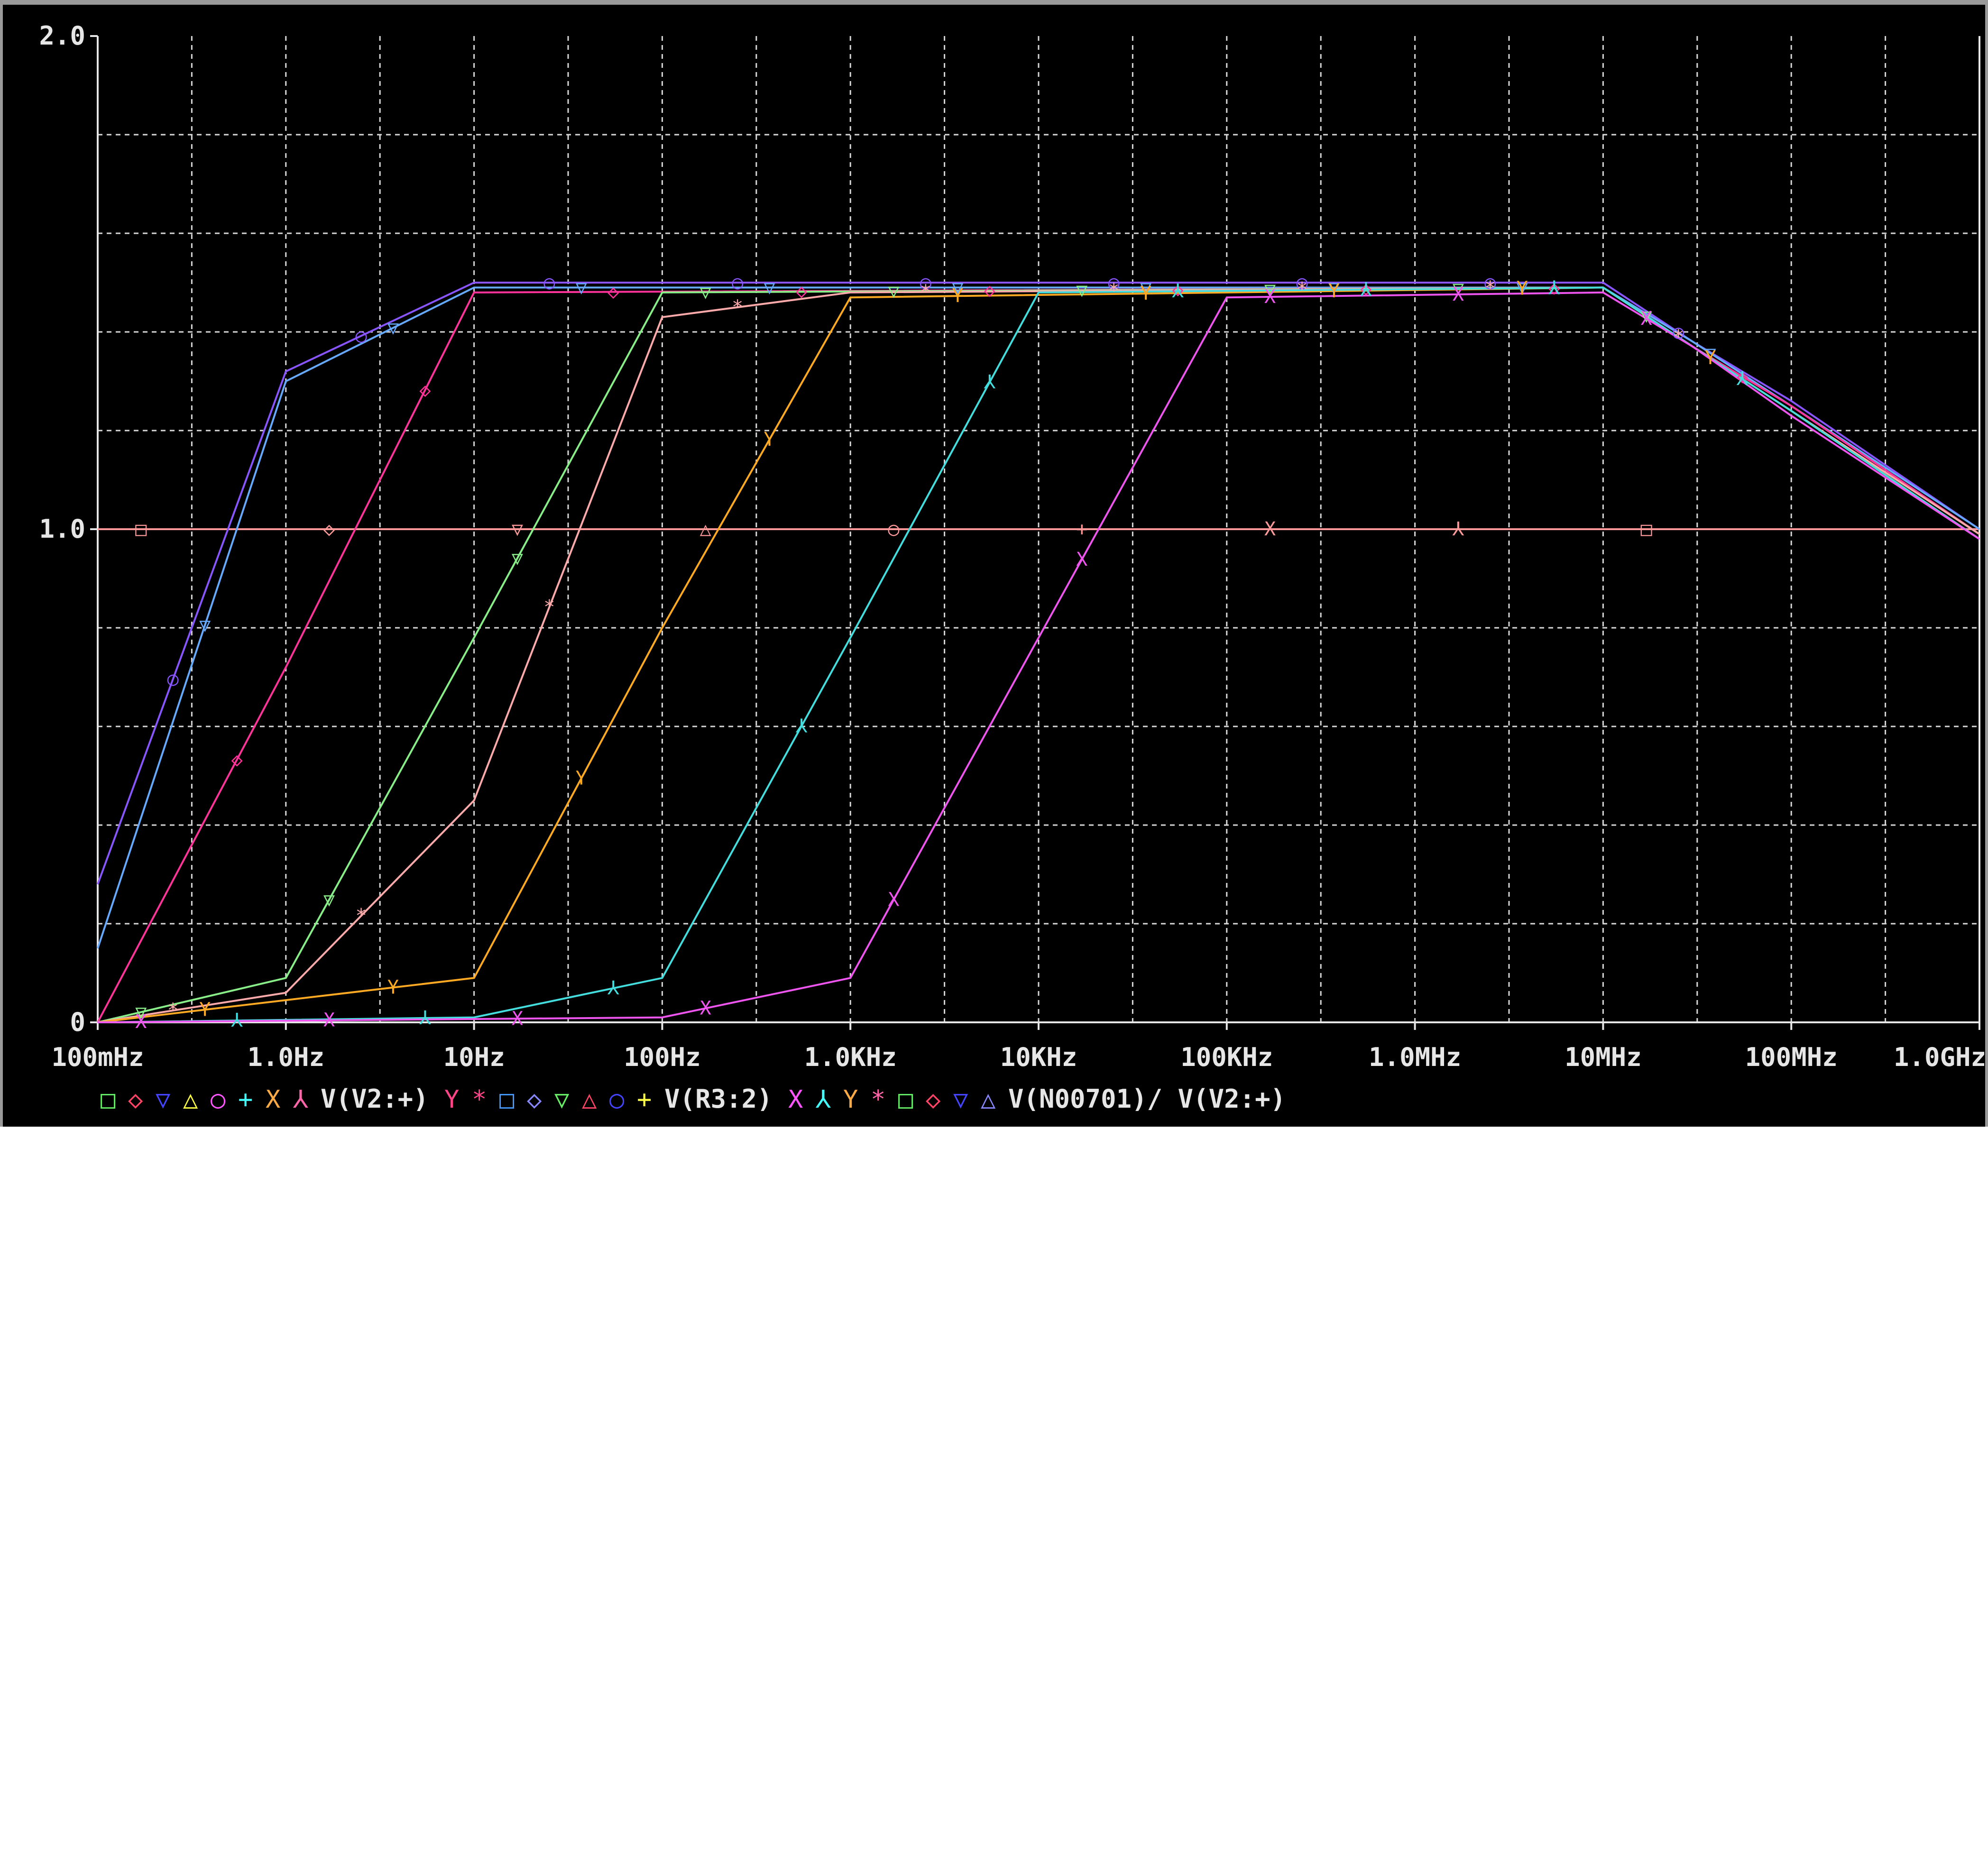 Image resolution: width=1988 pixels, height=1855 pixels. Describe the element at coordinates (1082, 529) in the screenshot. I see `series-marker: +` at that location.